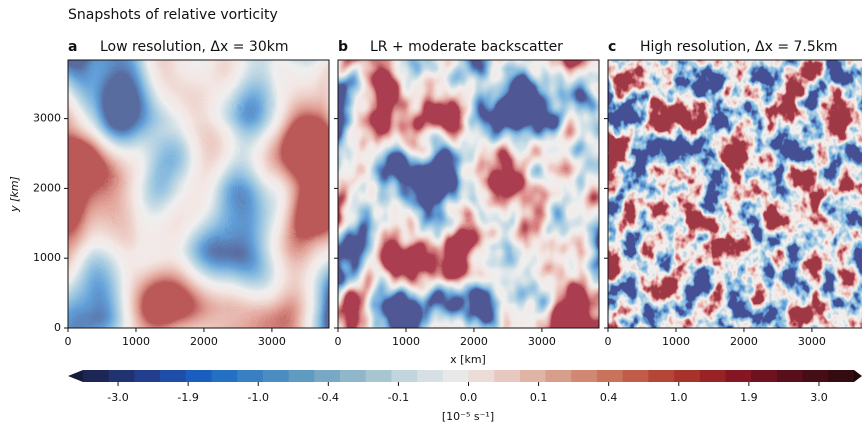 The height and width of the screenshot is (427, 862). Describe the element at coordinates (47, 187) in the screenshot. I see `y-tick-label: 2000` at that location.